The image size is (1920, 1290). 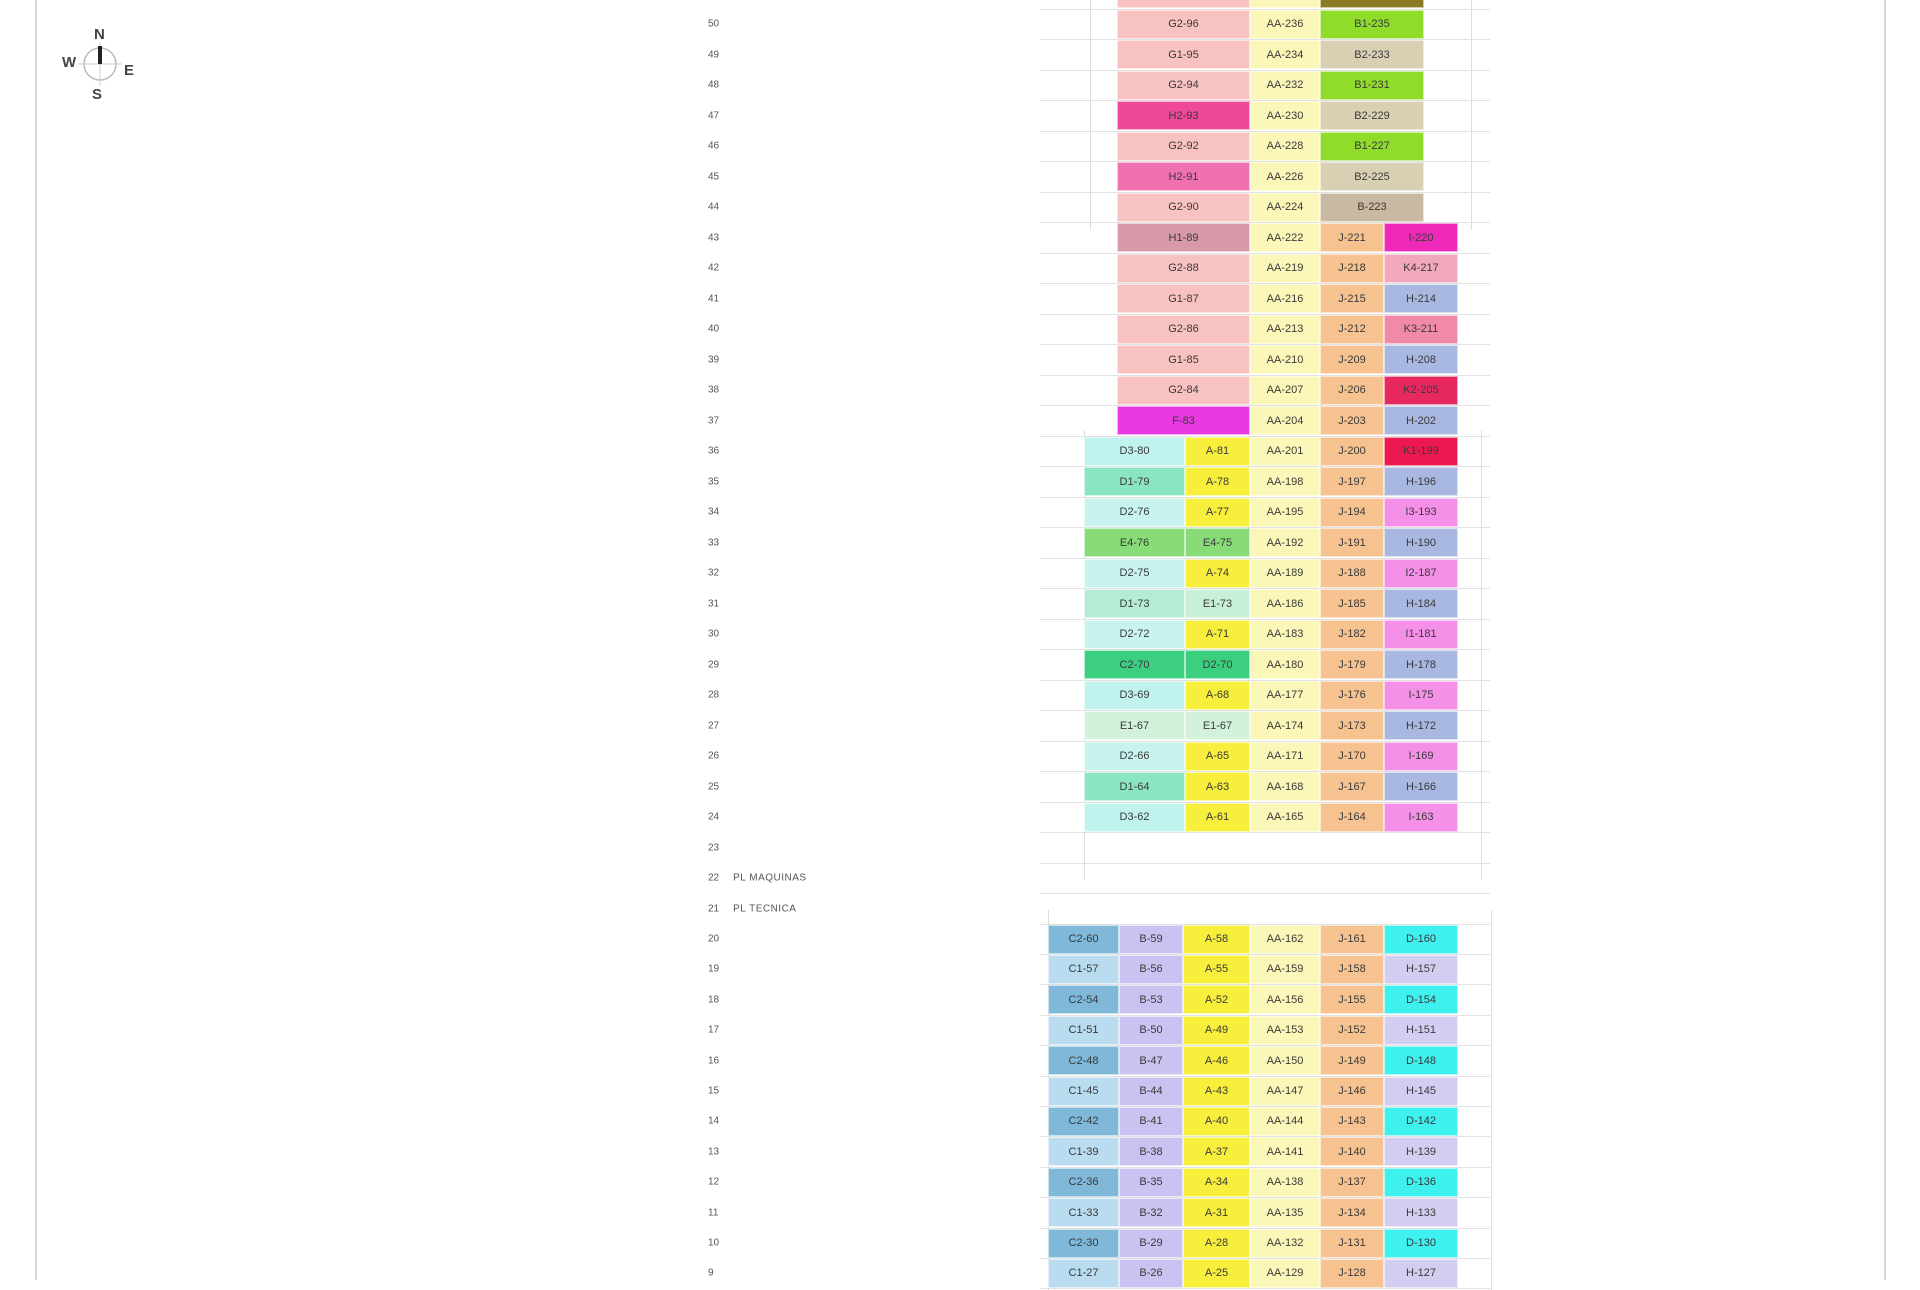 I want to click on unit-cell: AA-162, so click(x=1285, y=939).